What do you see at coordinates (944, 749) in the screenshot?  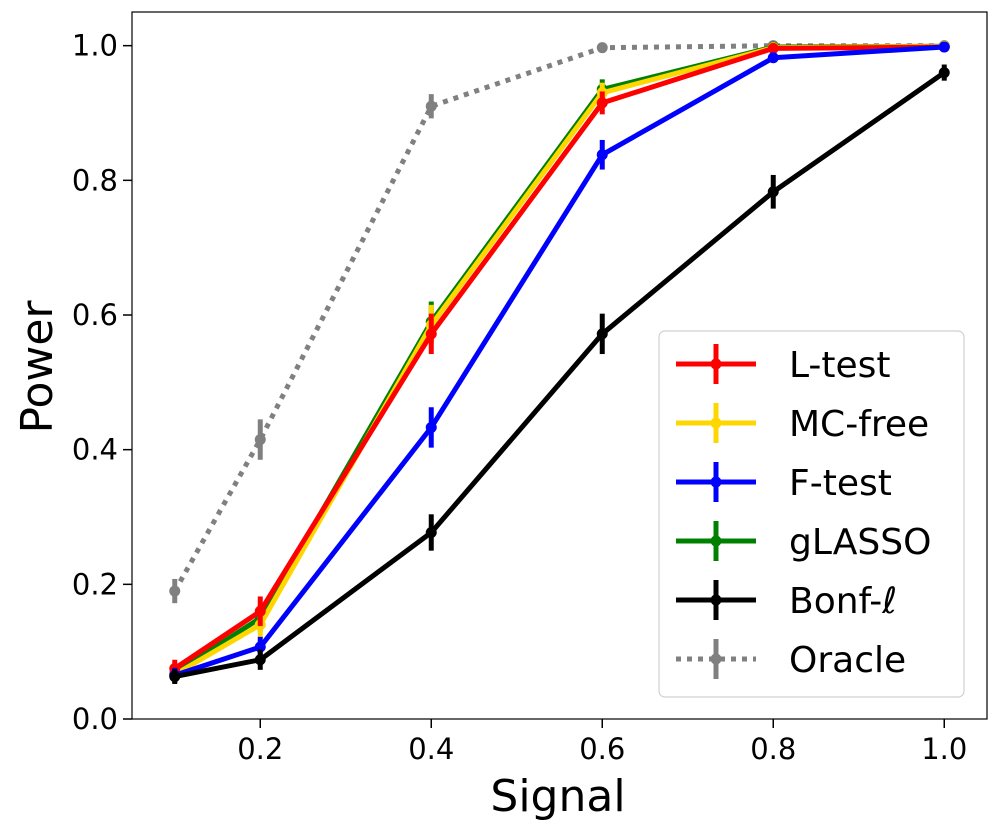 I see `x-tick-label: 1.0` at bounding box center [944, 749].